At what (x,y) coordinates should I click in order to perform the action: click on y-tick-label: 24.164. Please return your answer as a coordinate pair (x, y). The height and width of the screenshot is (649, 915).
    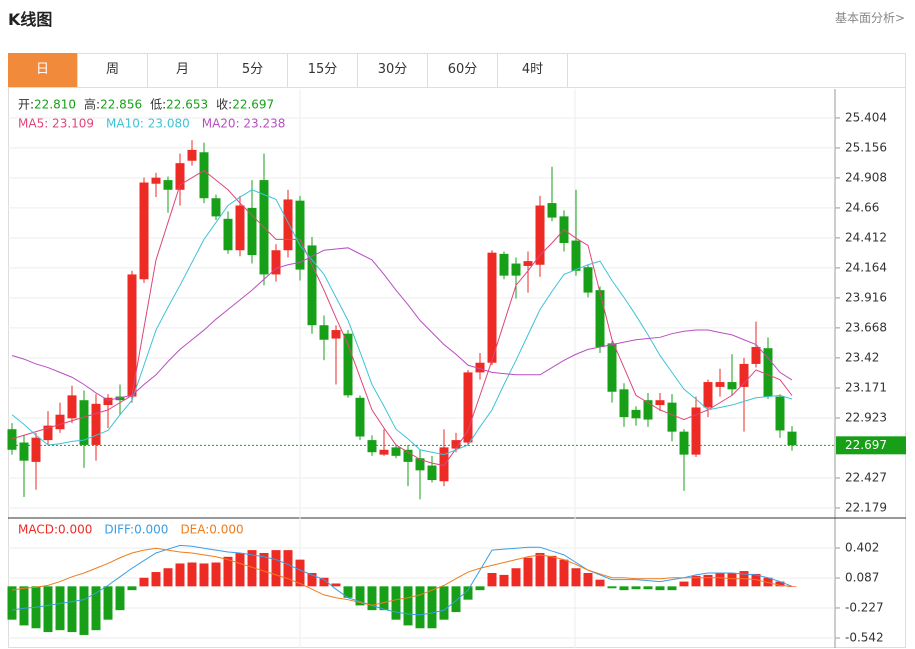
    Looking at the image, I should click on (866, 267).